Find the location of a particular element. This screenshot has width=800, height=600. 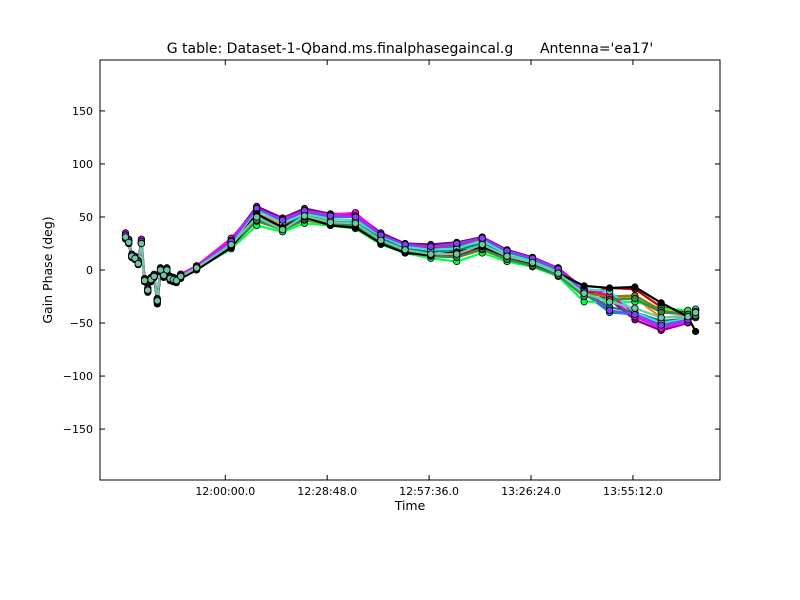

y-axis-label: Gain Phase (deg) is located at coordinates (47, 269).